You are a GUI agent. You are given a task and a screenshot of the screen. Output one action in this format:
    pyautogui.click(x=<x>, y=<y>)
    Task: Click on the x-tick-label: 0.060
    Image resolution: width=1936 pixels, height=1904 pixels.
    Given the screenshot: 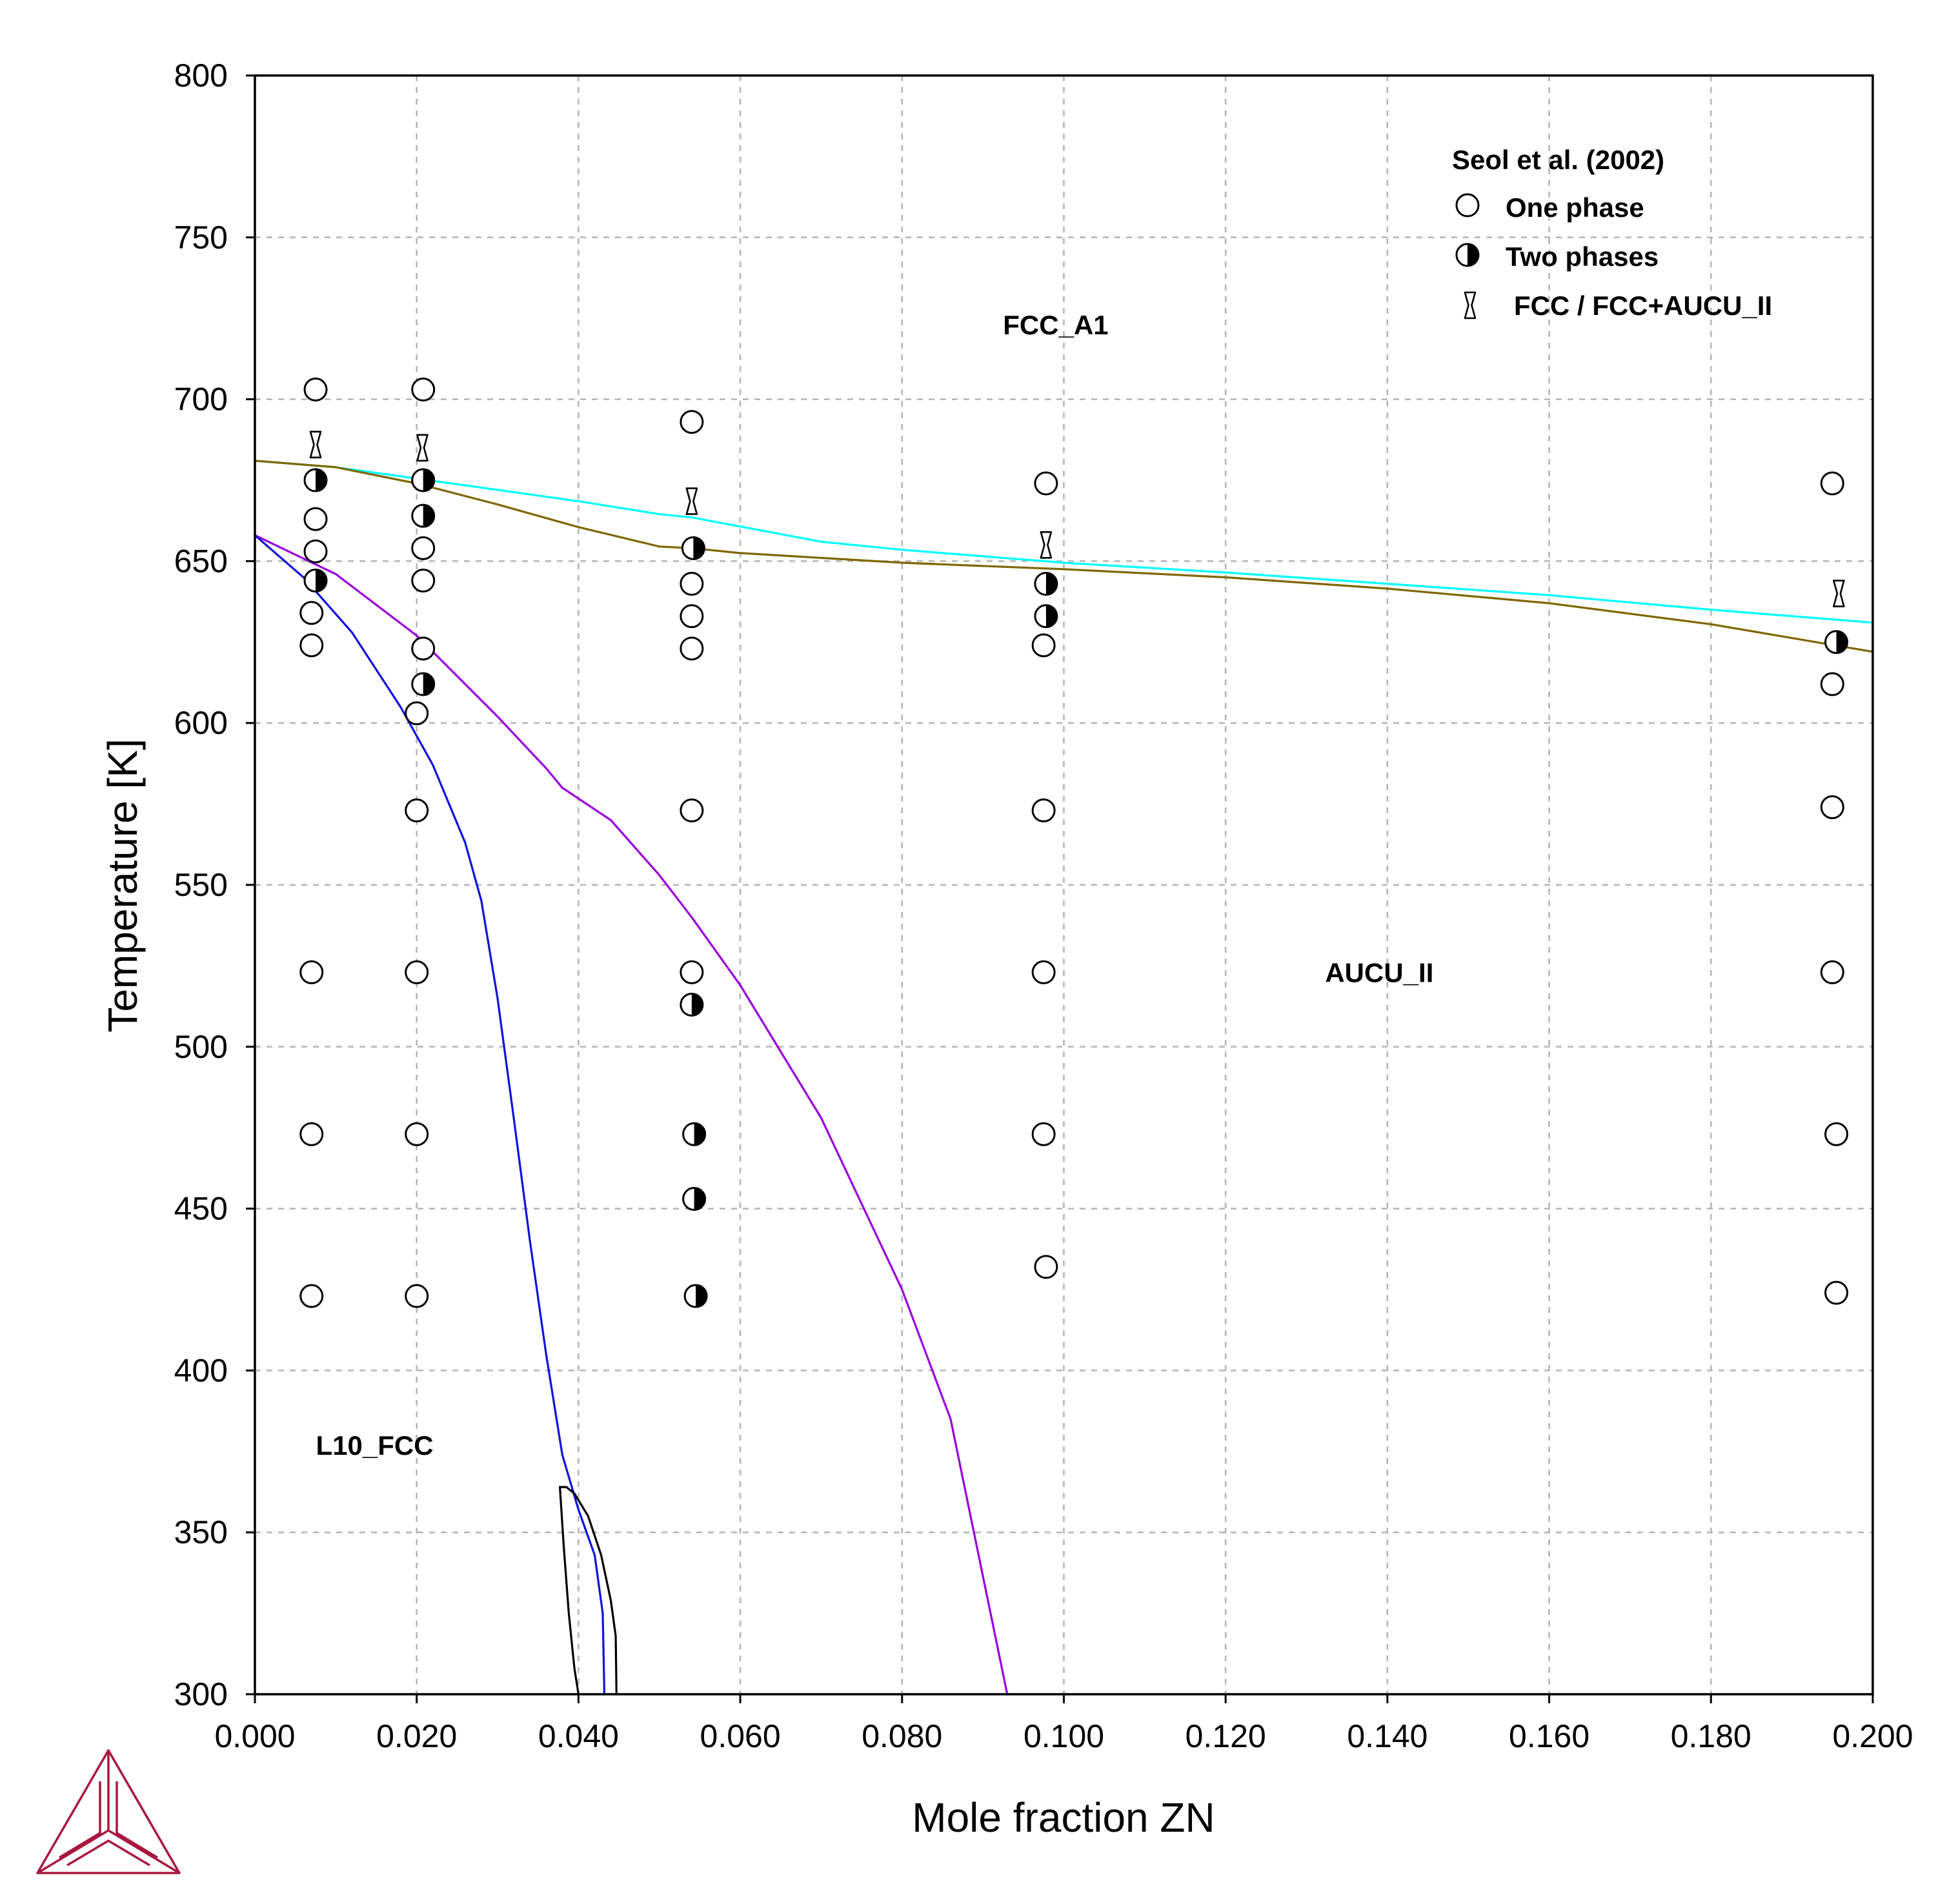 What is the action you would take?
    pyautogui.click(x=740, y=1736)
    